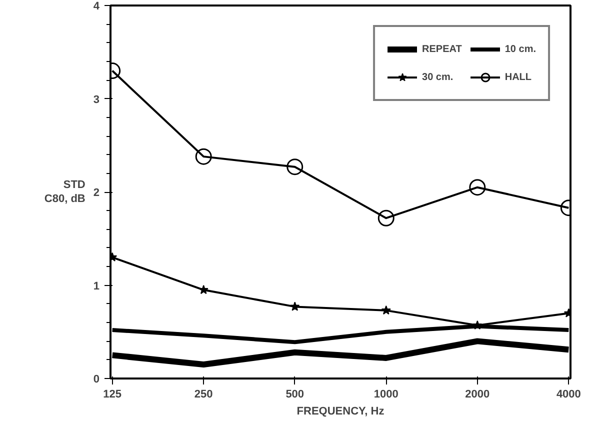  Describe the element at coordinates (386, 394) in the screenshot. I see `x-tick-label: 1000` at that location.